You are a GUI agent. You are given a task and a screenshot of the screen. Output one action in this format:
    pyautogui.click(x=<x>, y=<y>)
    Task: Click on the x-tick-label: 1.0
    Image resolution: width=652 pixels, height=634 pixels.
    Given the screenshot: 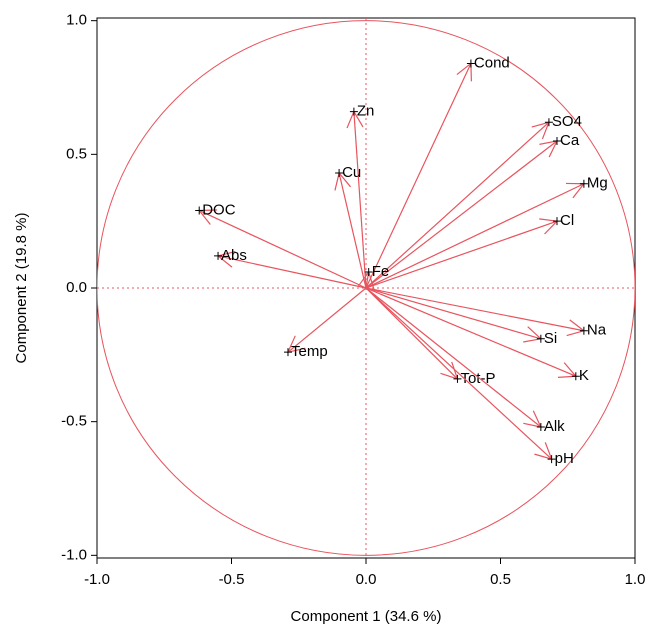 What is the action you would take?
    pyautogui.click(x=635, y=579)
    